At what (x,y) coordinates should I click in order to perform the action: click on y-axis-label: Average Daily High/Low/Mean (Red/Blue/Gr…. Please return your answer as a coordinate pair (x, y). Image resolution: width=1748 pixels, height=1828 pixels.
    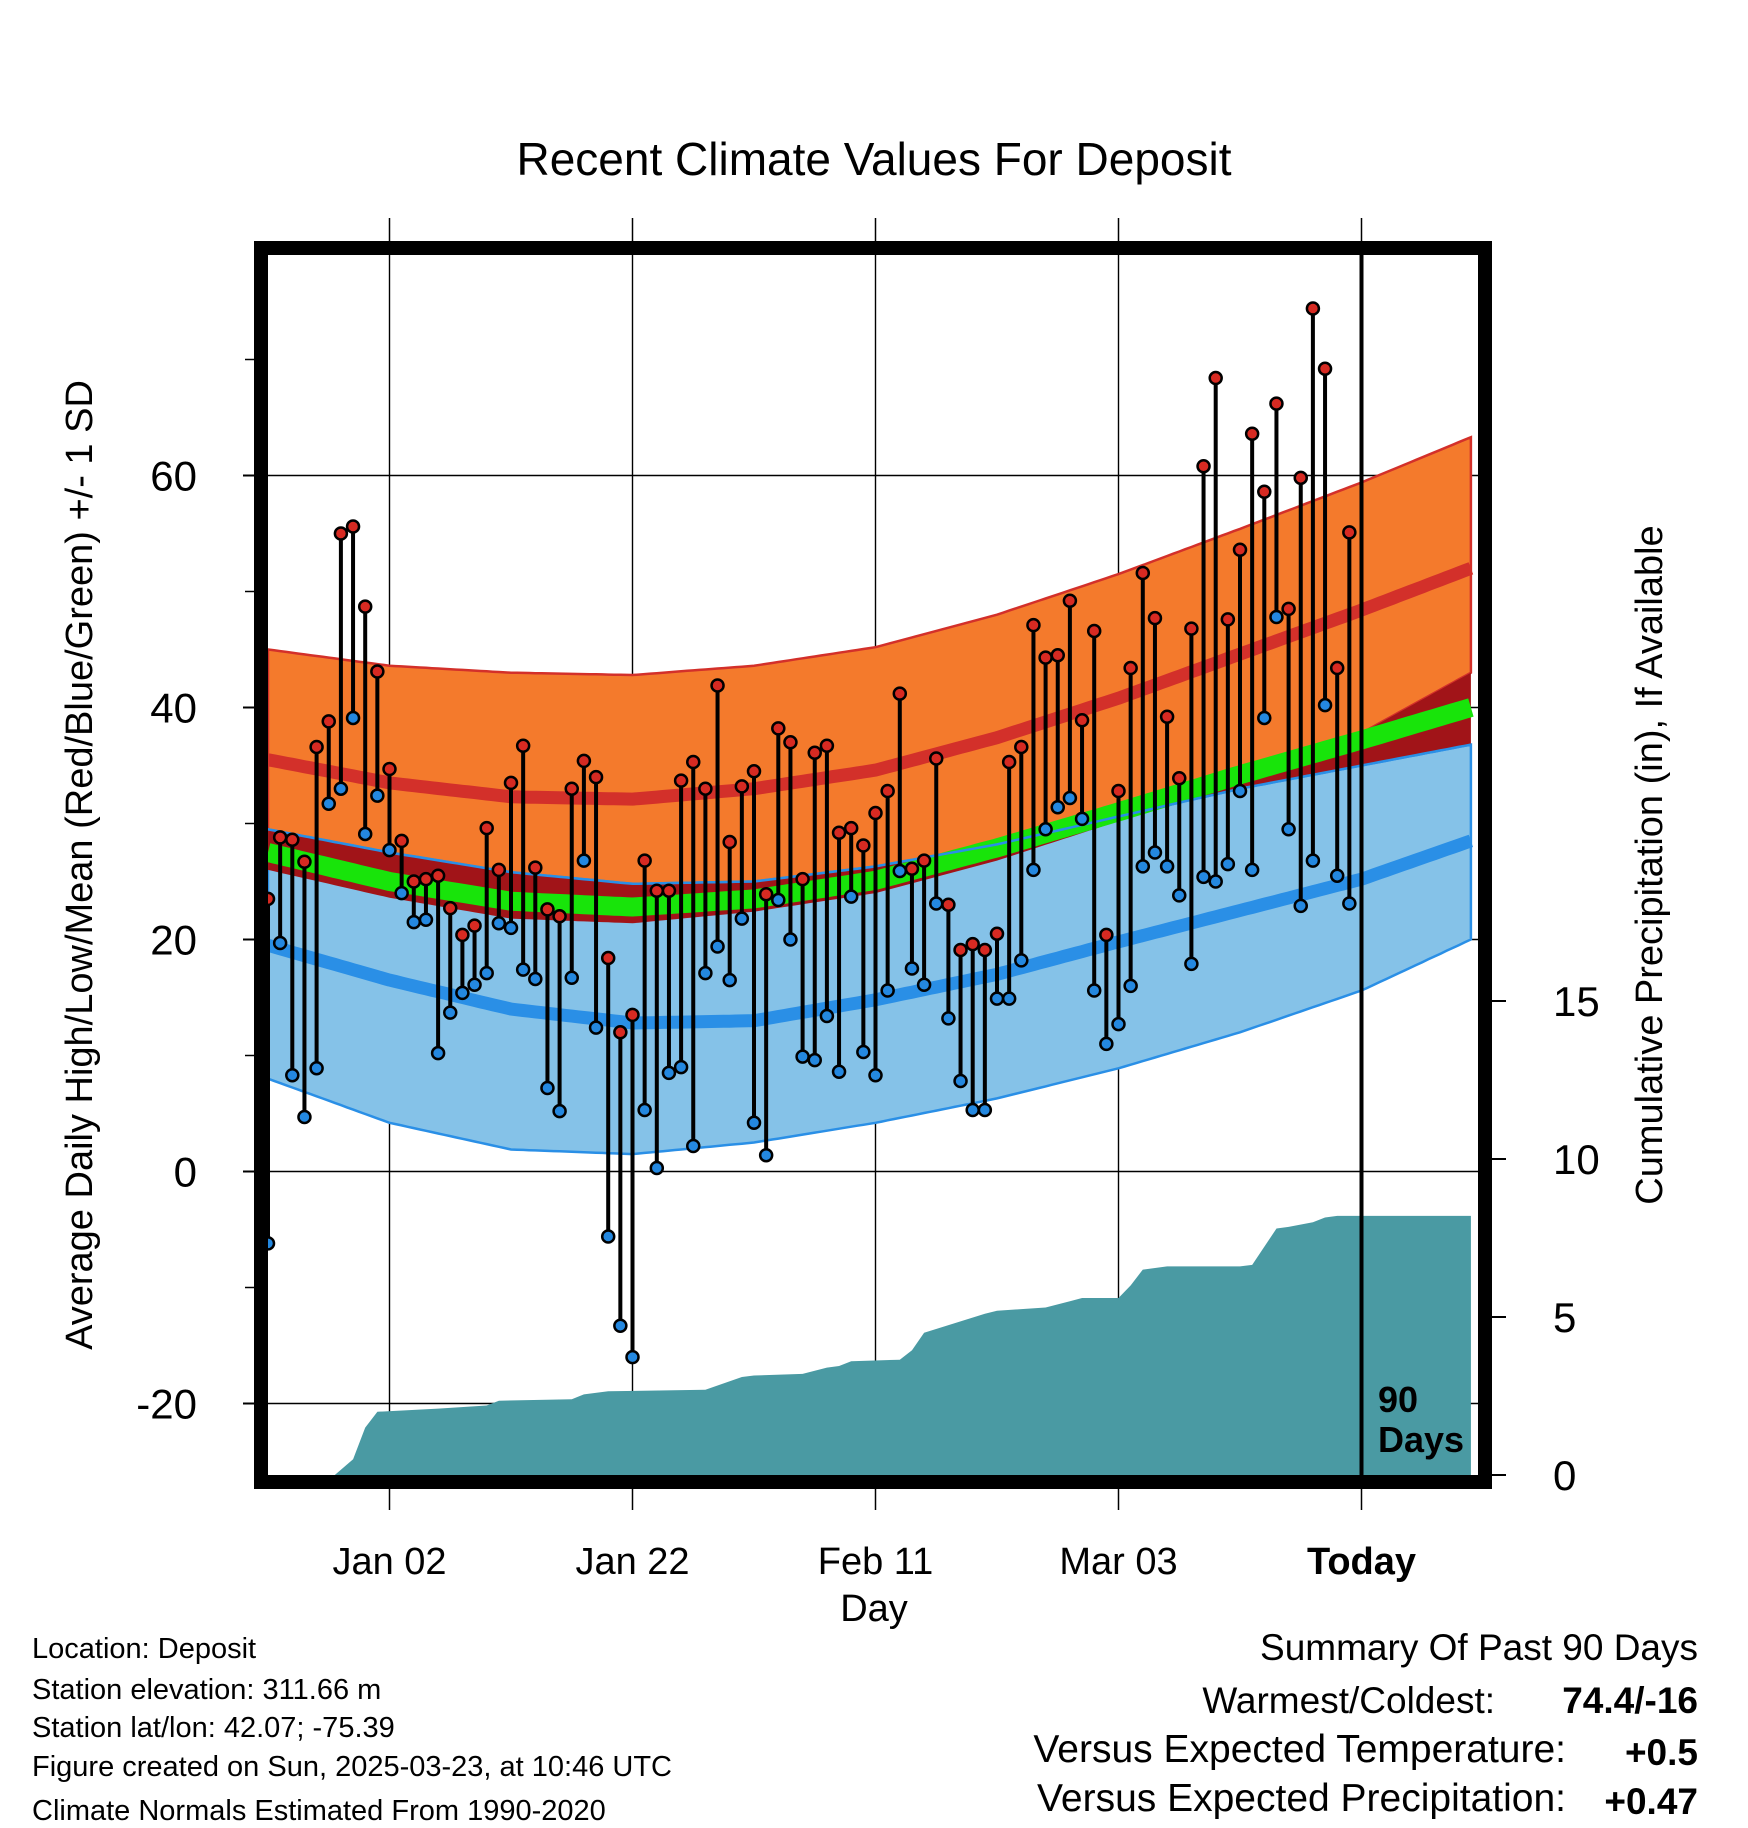
    Looking at the image, I should click on (80, 865).